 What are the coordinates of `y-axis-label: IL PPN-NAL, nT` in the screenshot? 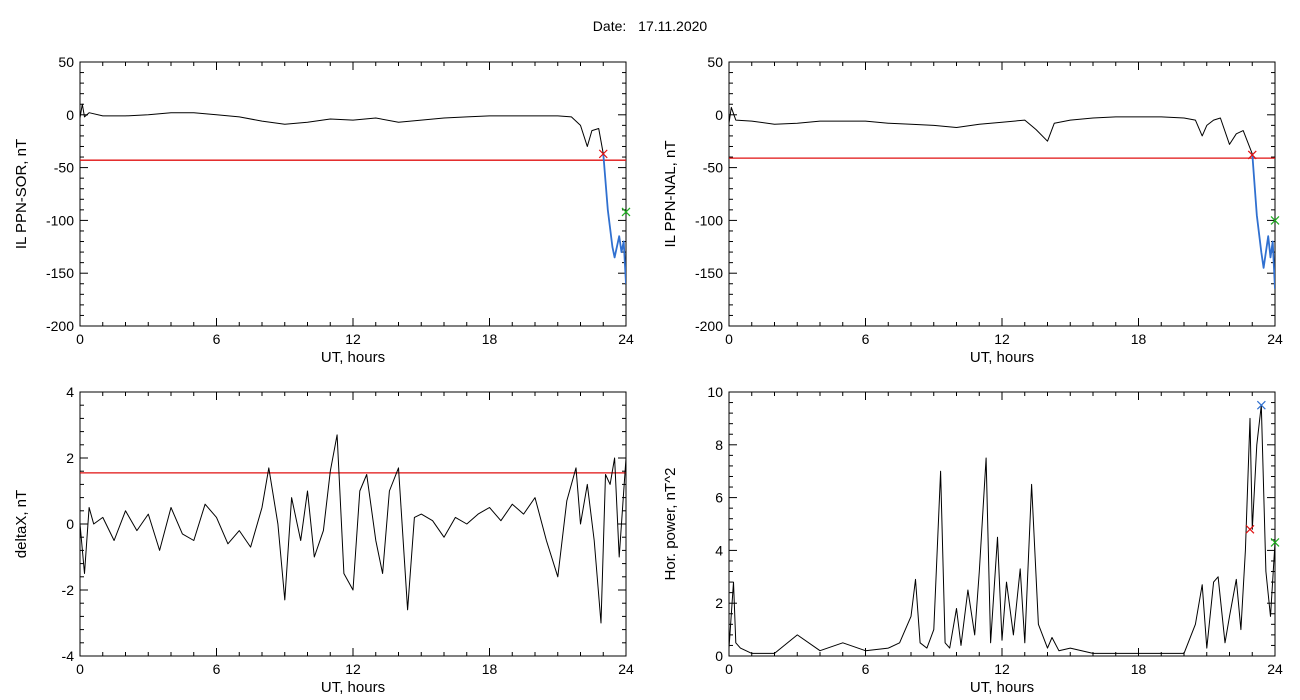 It's located at (670, 194).